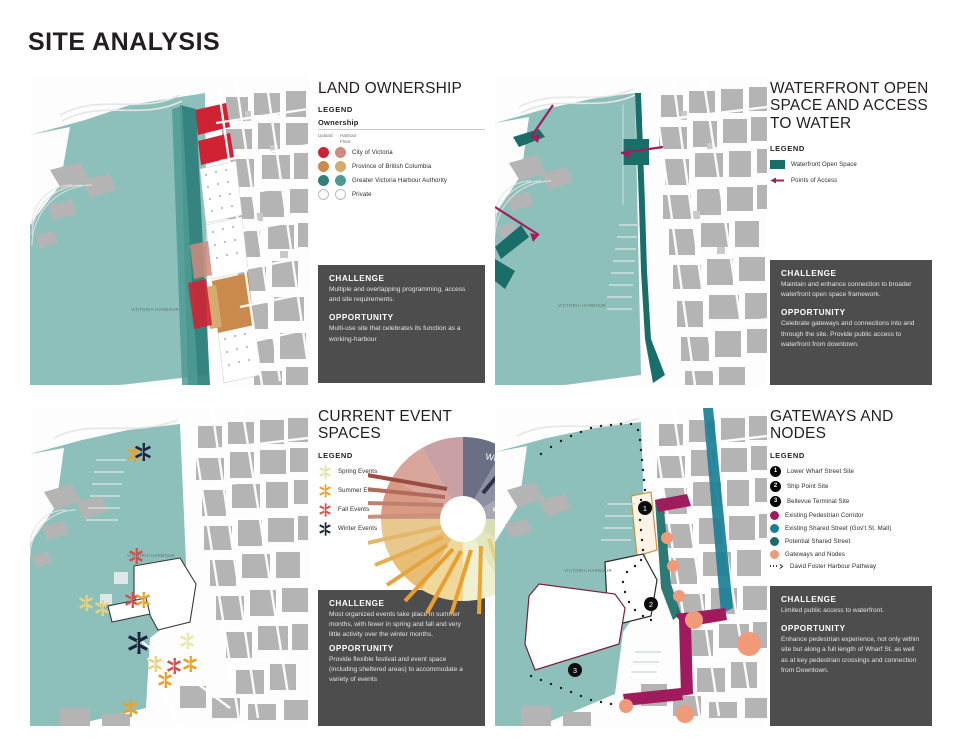 The height and width of the screenshot is (753, 975). What do you see at coordinates (818, 541) in the screenshot?
I see `legend-item-label: Potential Shared Street` at bounding box center [818, 541].